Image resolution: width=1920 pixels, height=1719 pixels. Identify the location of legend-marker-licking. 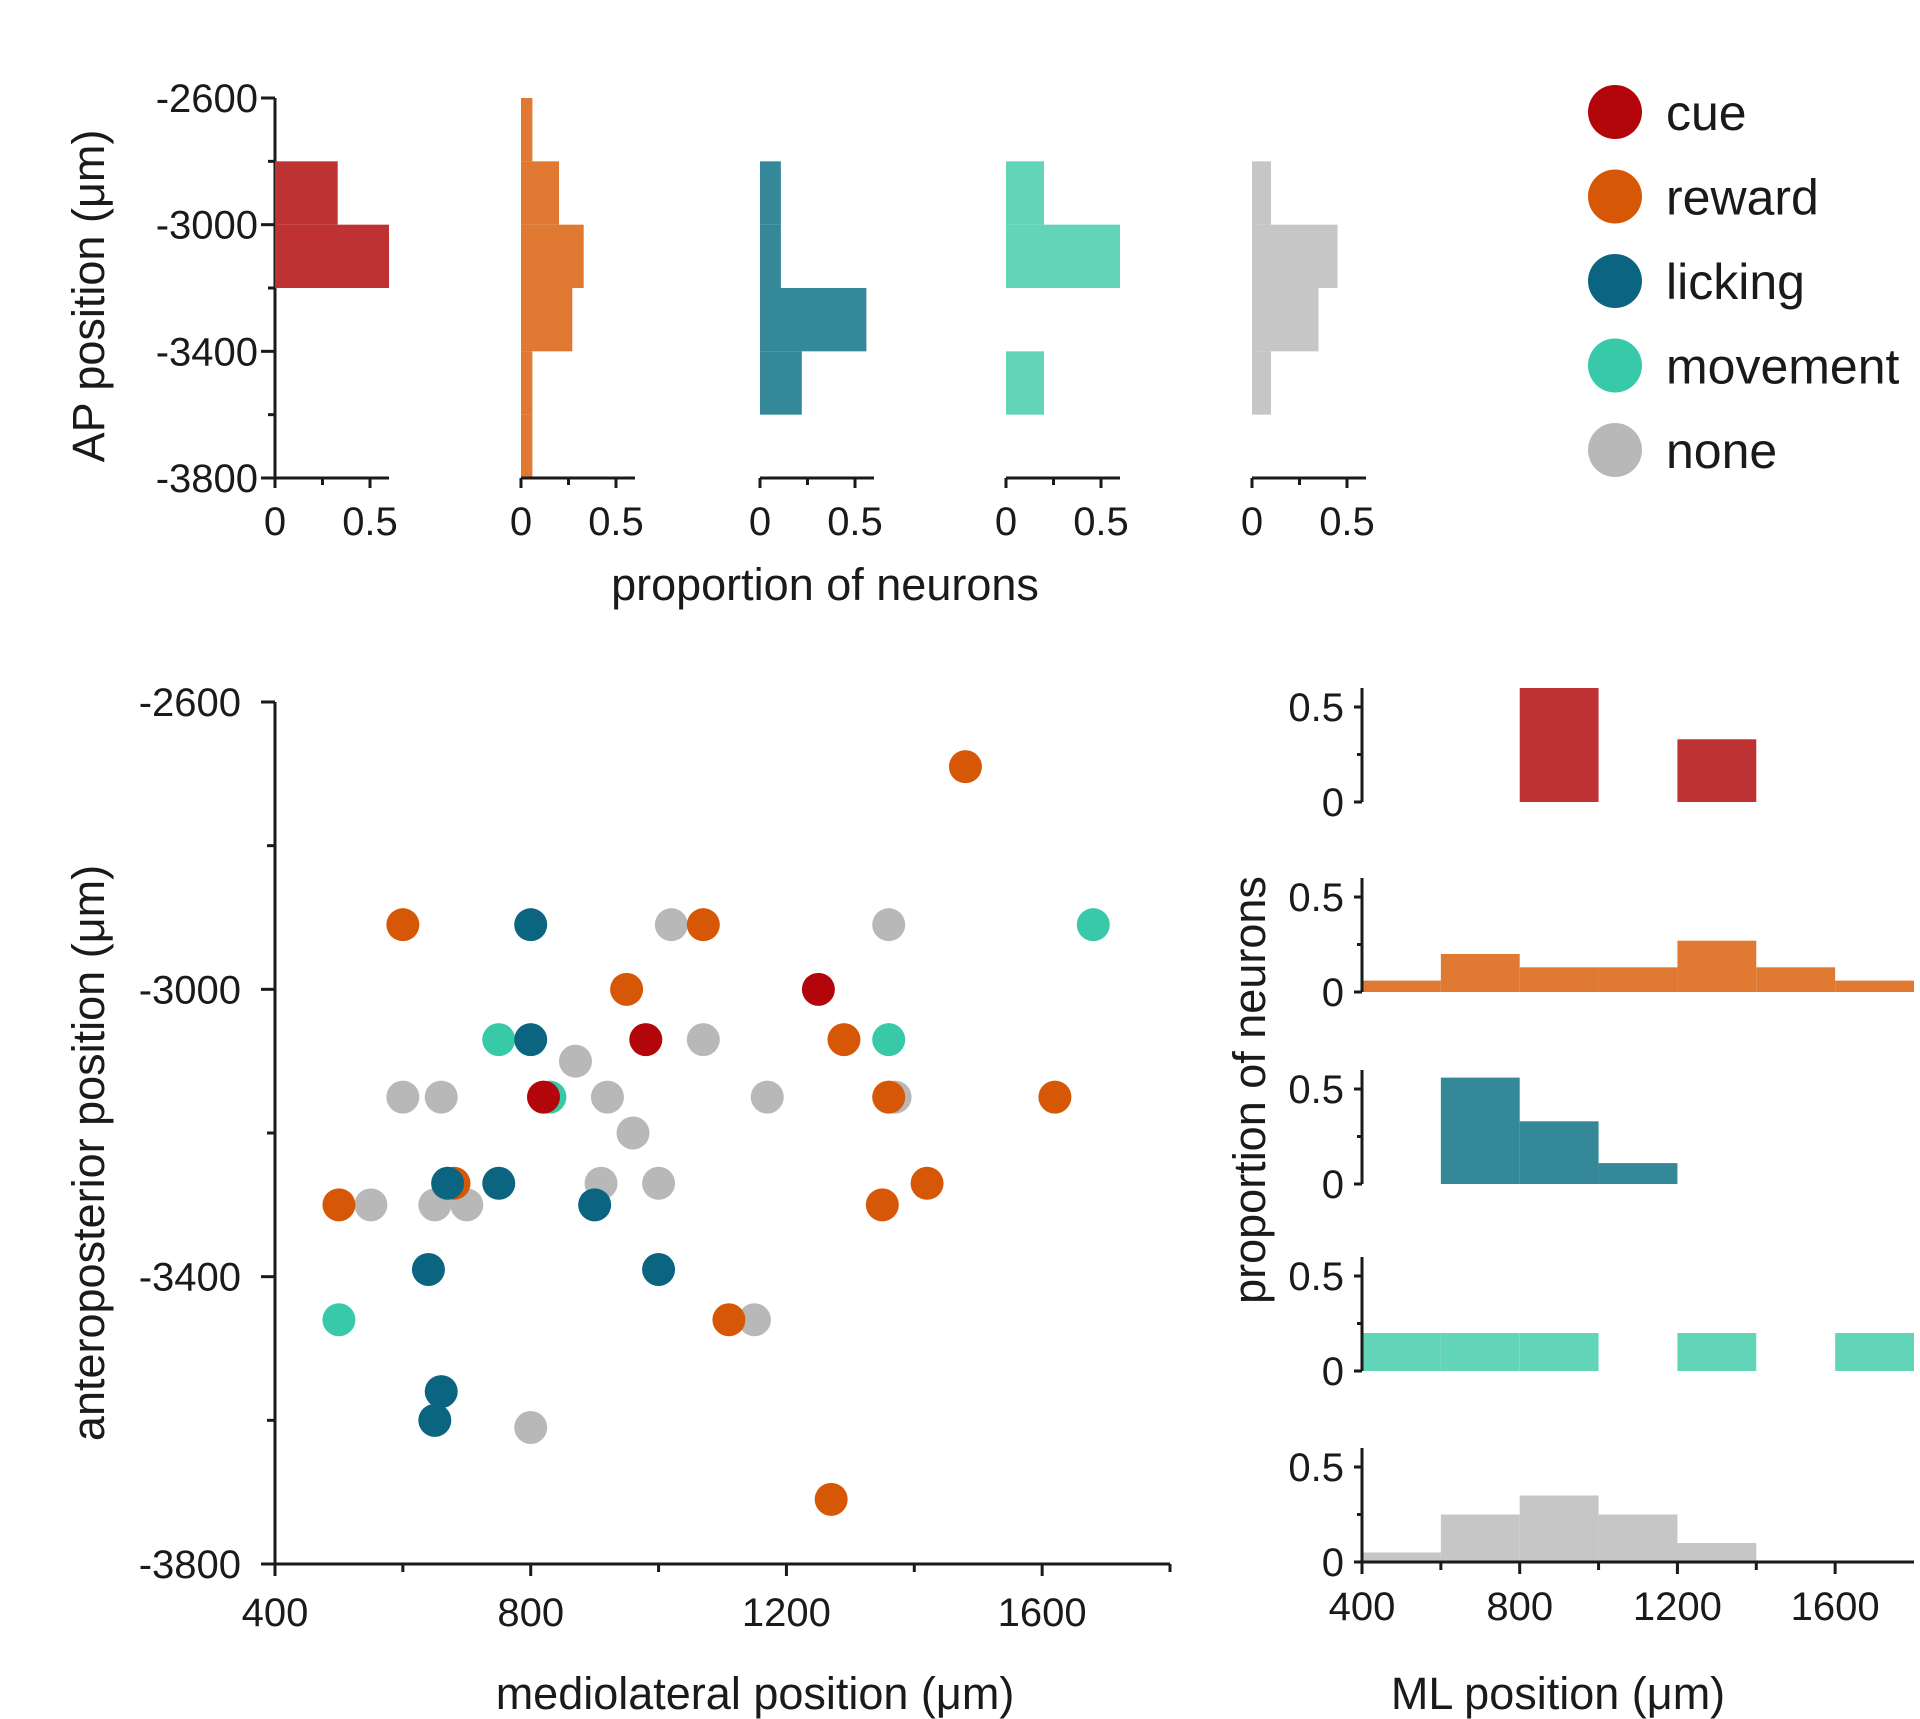
(1615, 281).